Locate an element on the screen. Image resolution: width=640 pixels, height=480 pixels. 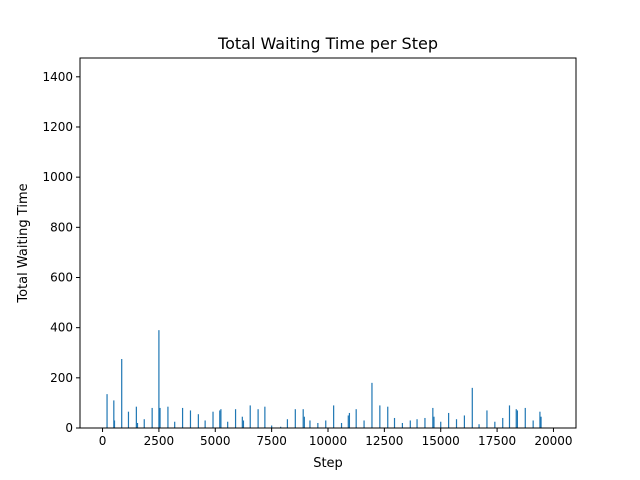
y-axis: 0 200 400 600 800 1000 1200 1400 is located at coordinates (61, 252).